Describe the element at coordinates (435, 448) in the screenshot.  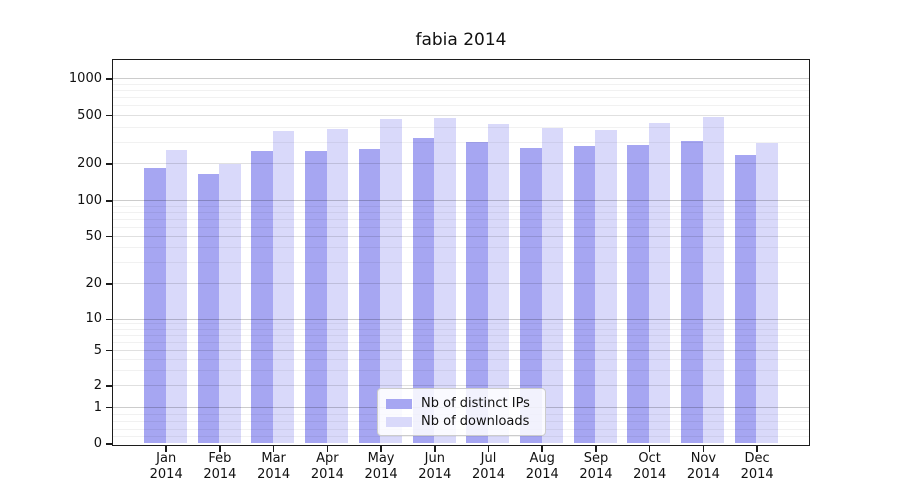
I see `x-tick-mark-jun` at that location.